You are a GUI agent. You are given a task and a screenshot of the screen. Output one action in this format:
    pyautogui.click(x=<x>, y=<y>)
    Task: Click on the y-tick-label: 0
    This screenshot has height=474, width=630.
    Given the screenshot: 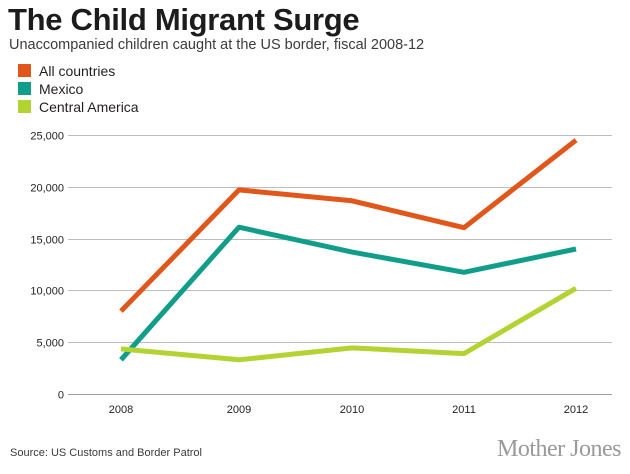 What is the action you would take?
    pyautogui.click(x=61, y=396)
    